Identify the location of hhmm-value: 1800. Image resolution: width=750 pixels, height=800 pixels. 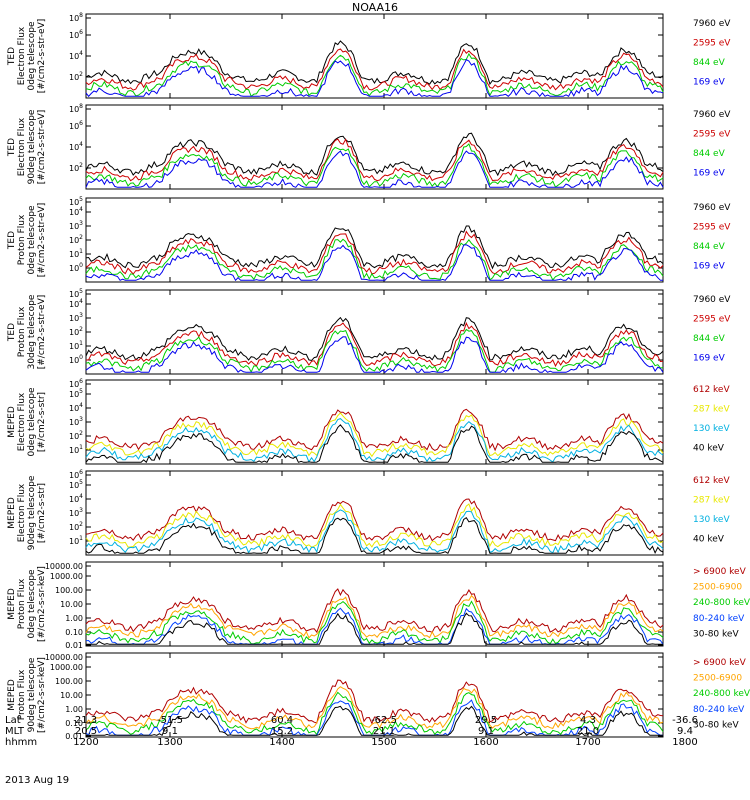
(685, 742).